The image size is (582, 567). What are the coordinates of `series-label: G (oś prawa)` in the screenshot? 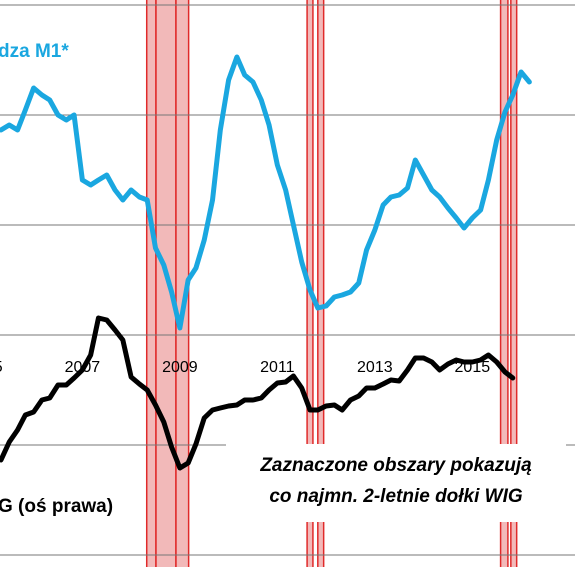 It's located at (56, 506).